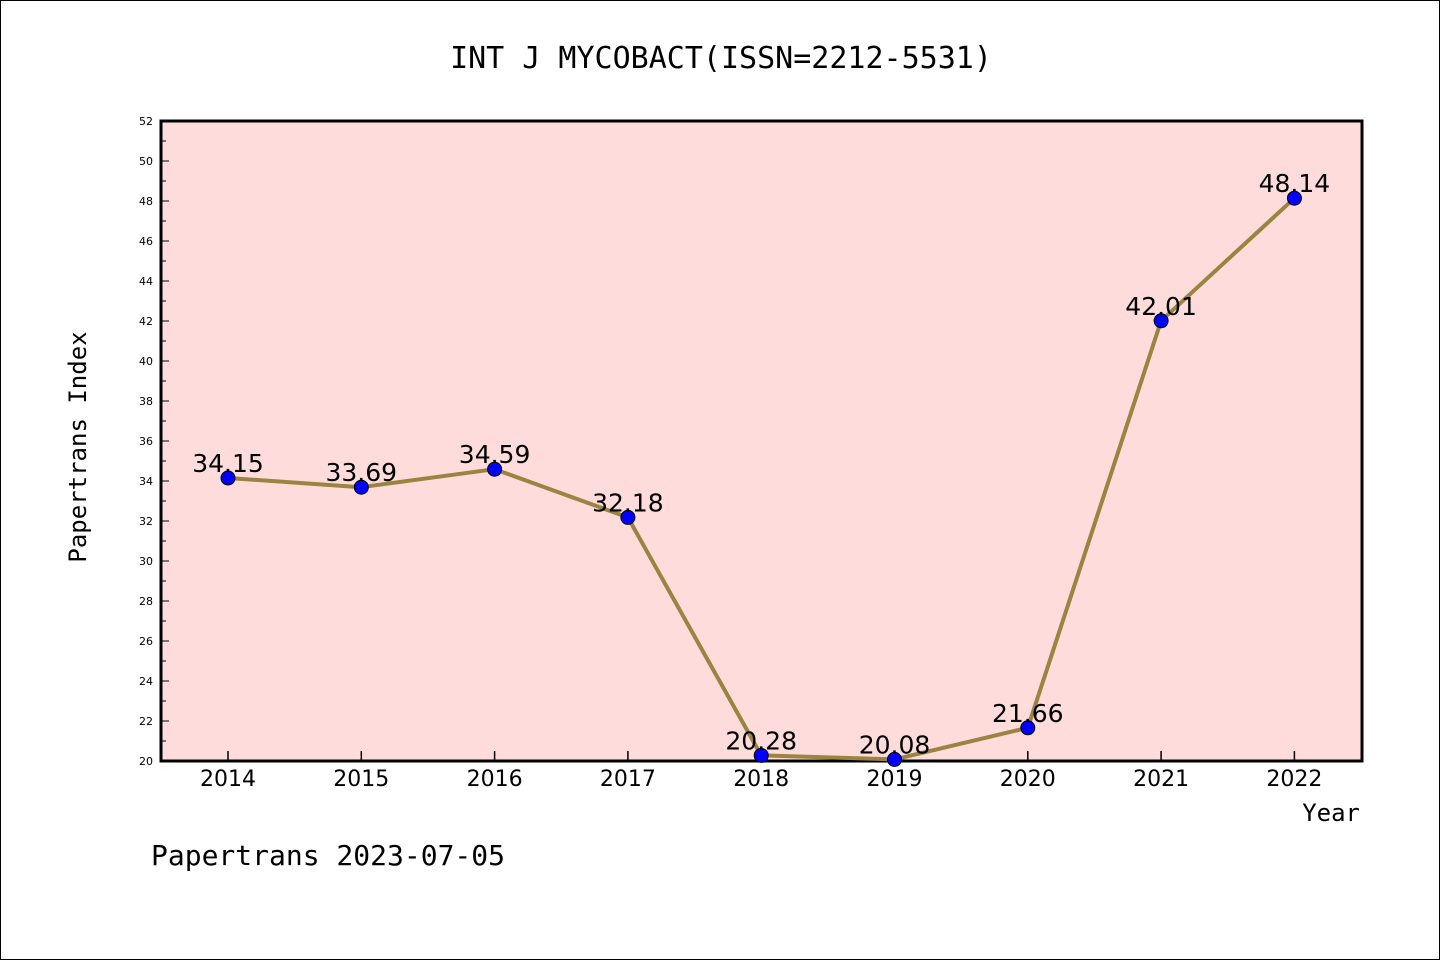 The image size is (1440, 961). I want to click on x-tick-label: 2020, so click(1028, 779).